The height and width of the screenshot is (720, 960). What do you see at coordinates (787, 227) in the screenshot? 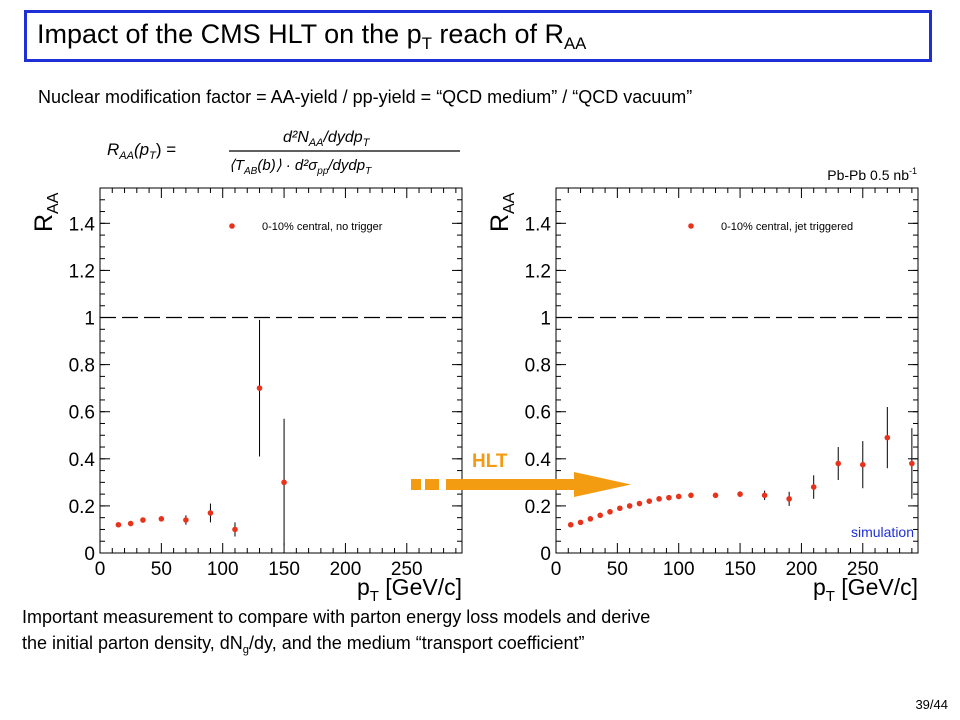
I see `legend-label: 0-10% central, jet triggered` at bounding box center [787, 227].